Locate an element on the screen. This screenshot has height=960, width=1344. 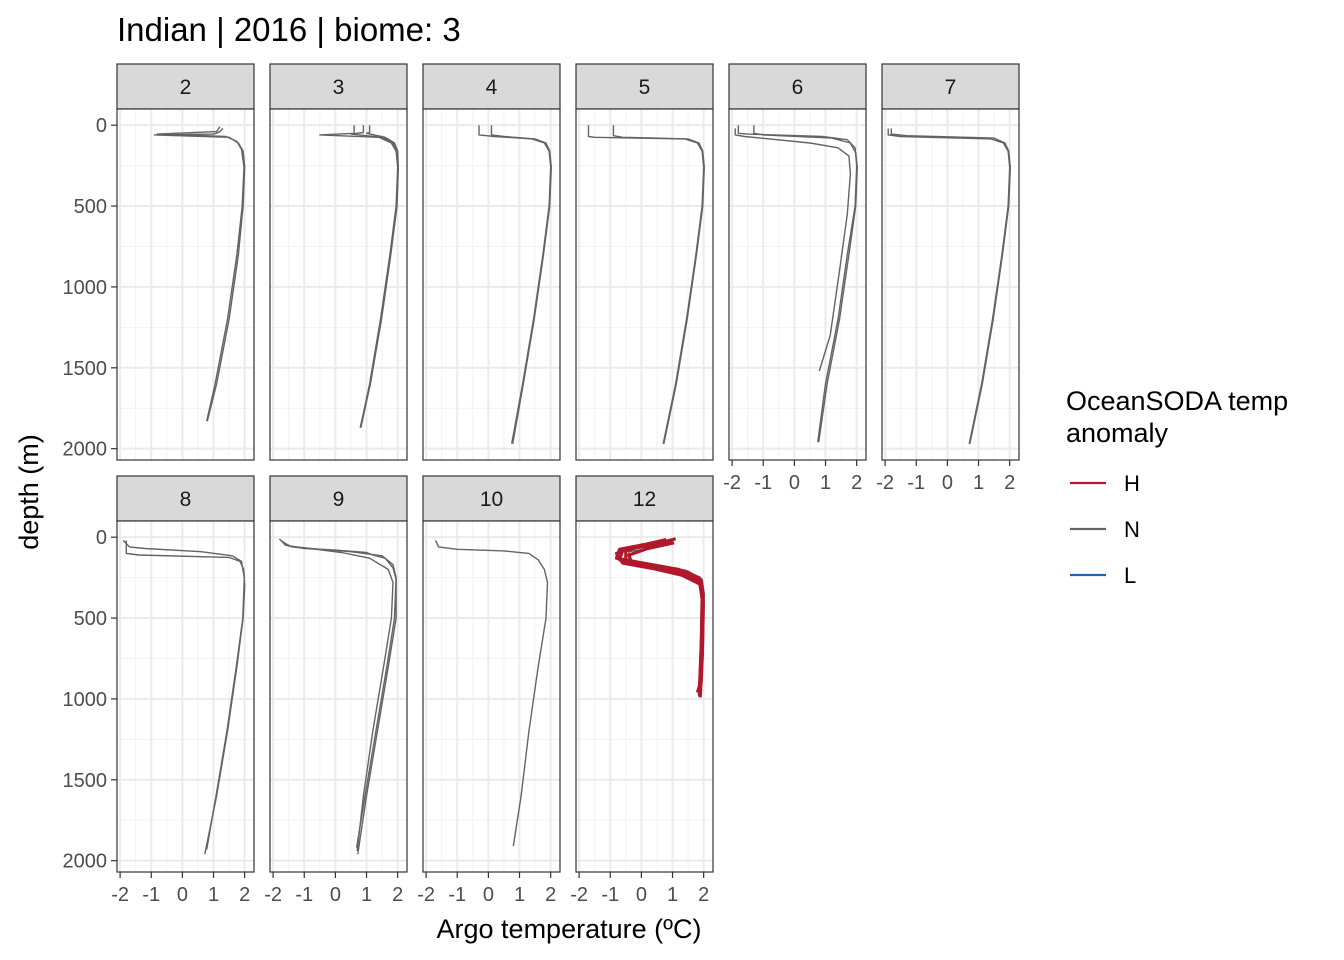
facet-strip-label: 9 is located at coordinates (339, 499).